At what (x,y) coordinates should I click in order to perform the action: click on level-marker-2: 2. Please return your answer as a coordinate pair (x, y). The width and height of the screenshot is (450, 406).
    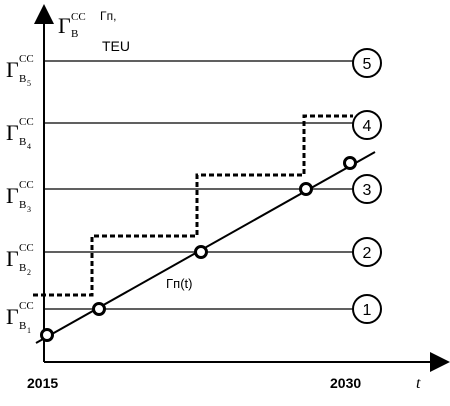
    Looking at the image, I should click on (367, 252).